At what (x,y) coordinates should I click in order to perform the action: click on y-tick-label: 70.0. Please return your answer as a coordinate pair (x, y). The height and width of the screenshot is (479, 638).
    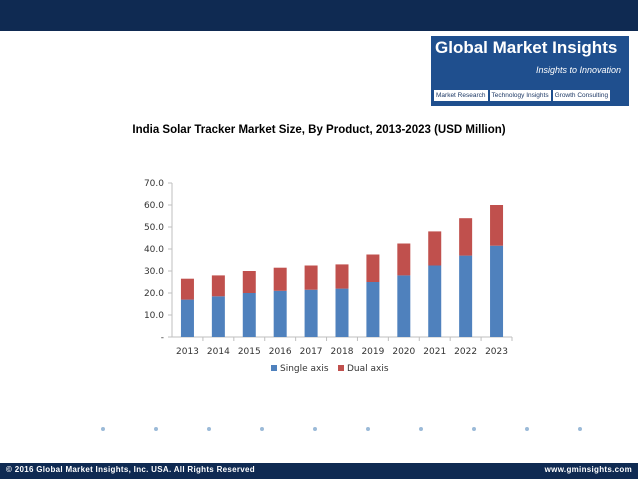
    Looking at the image, I should click on (154, 184).